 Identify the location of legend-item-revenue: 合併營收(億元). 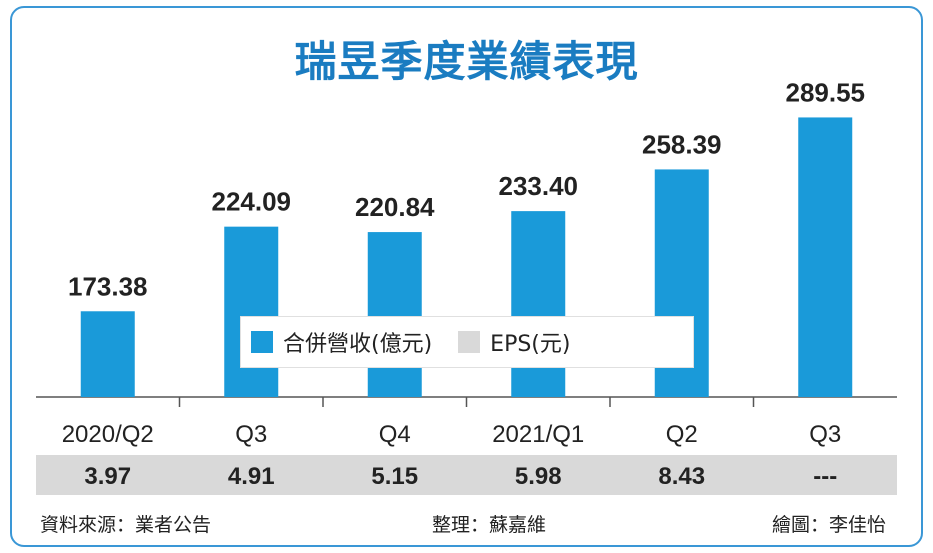
(341, 342).